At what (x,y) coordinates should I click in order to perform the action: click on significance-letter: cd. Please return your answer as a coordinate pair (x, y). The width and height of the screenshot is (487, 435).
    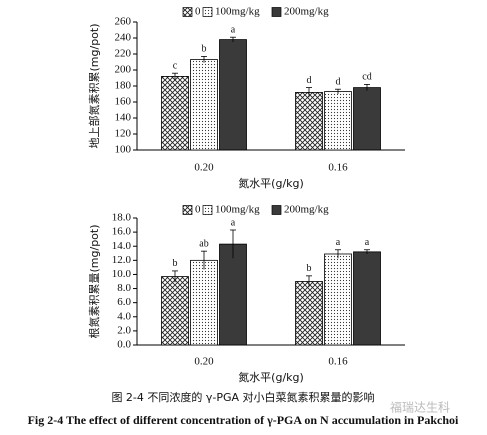
    Looking at the image, I should click on (366, 77).